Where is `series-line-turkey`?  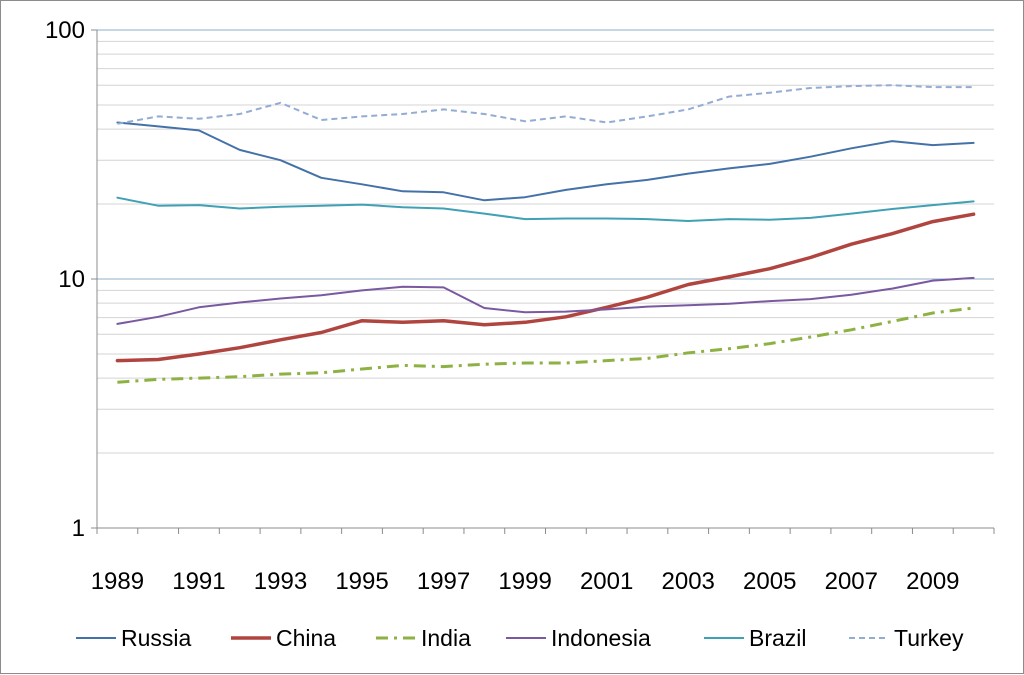 series-line-turkey is located at coordinates (545, 104).